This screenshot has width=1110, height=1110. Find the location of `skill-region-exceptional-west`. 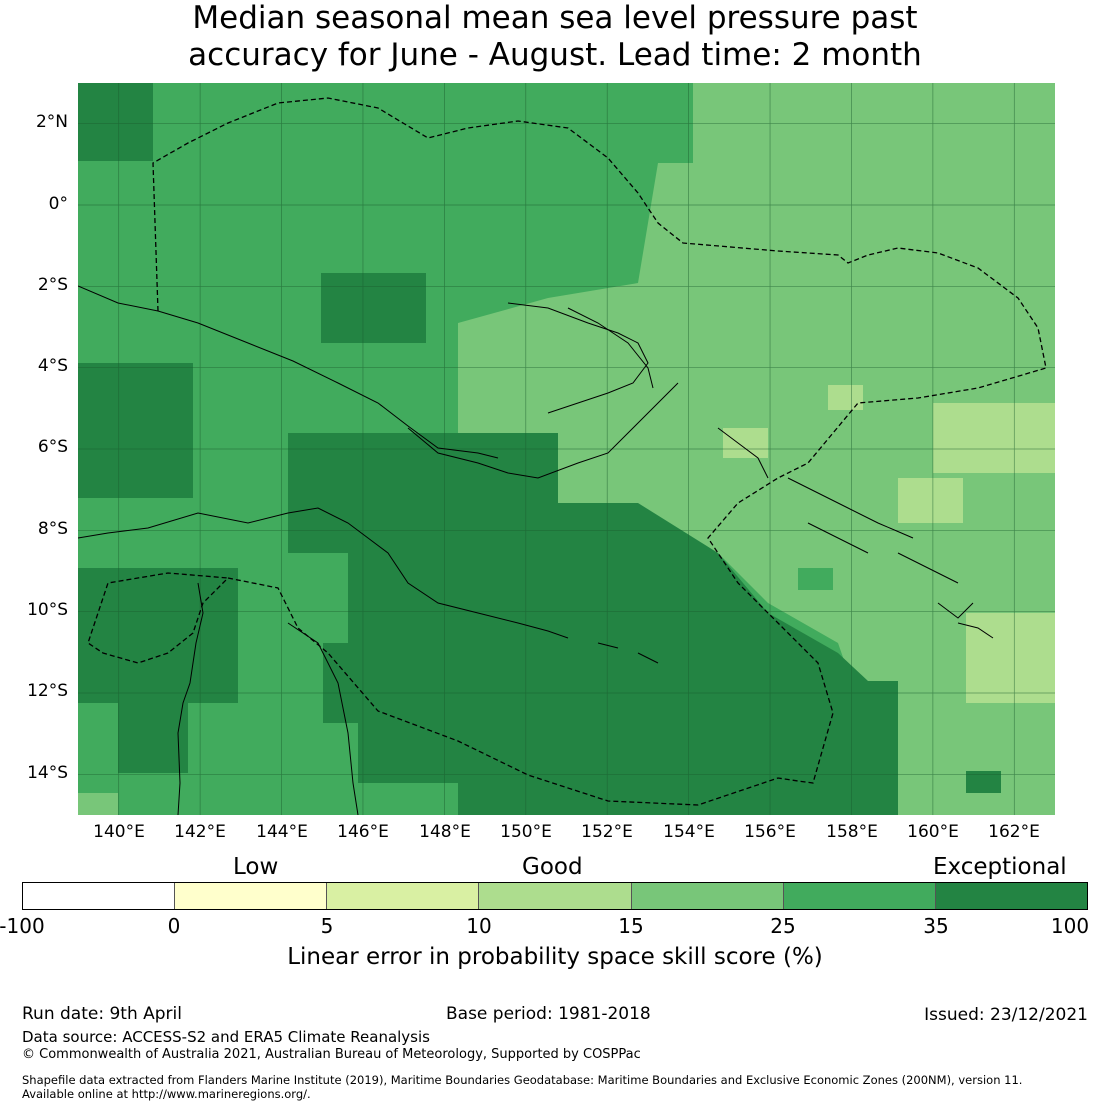

skill-region-exceptional-west is located at coordinates (135, 430).